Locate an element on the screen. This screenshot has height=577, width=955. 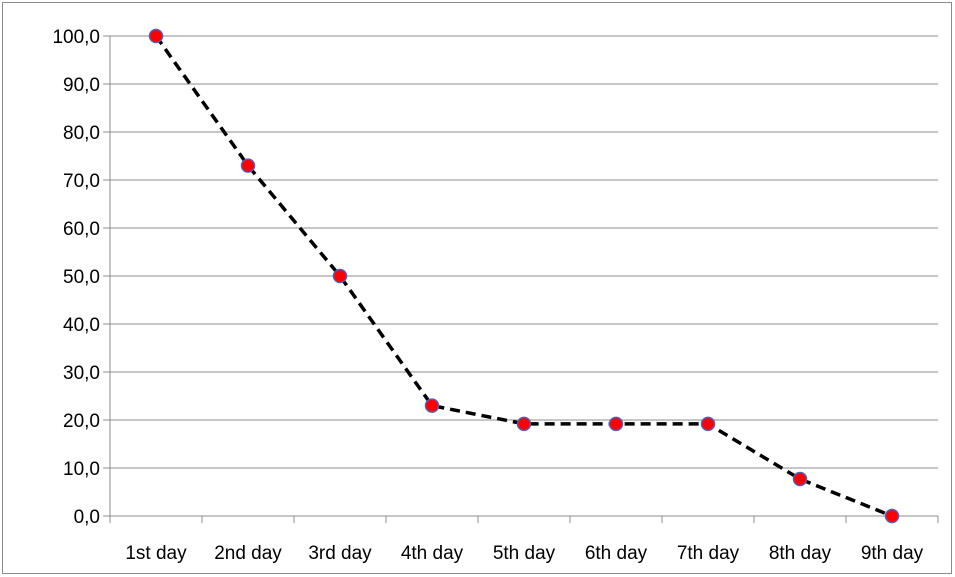
x-tick-label: 2nd day is located at coordinates (248, 553).